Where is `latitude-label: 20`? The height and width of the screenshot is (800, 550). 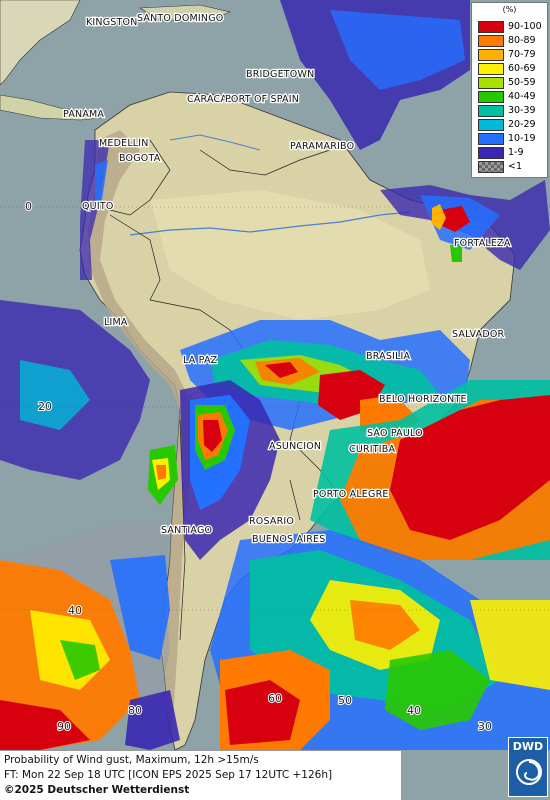 latitude-label: 20 is located at coordinates (45, 406).